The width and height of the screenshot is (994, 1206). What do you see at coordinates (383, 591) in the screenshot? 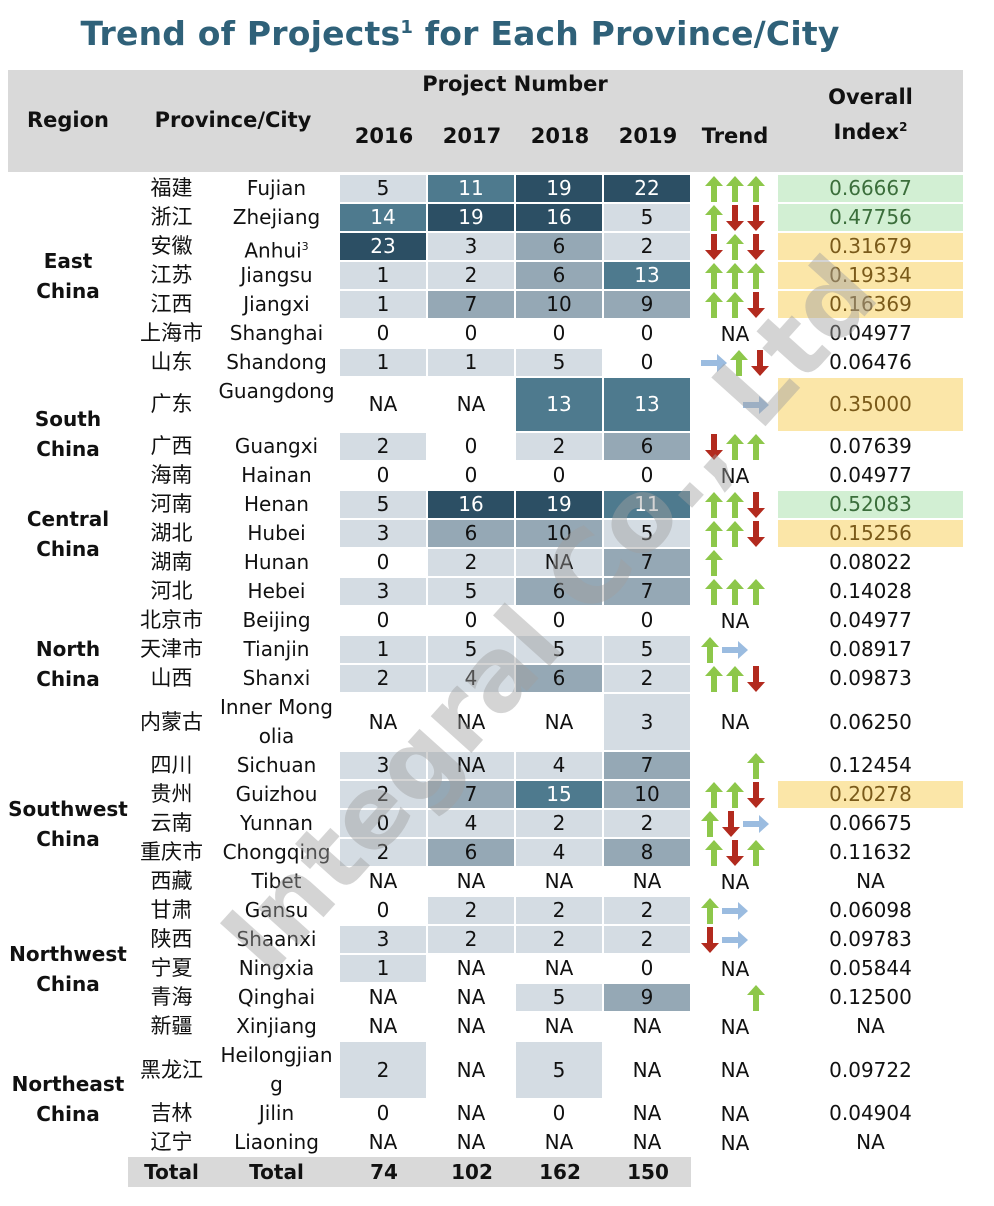
I see `project-count-2016: 3` at bounding box center [383, 591].